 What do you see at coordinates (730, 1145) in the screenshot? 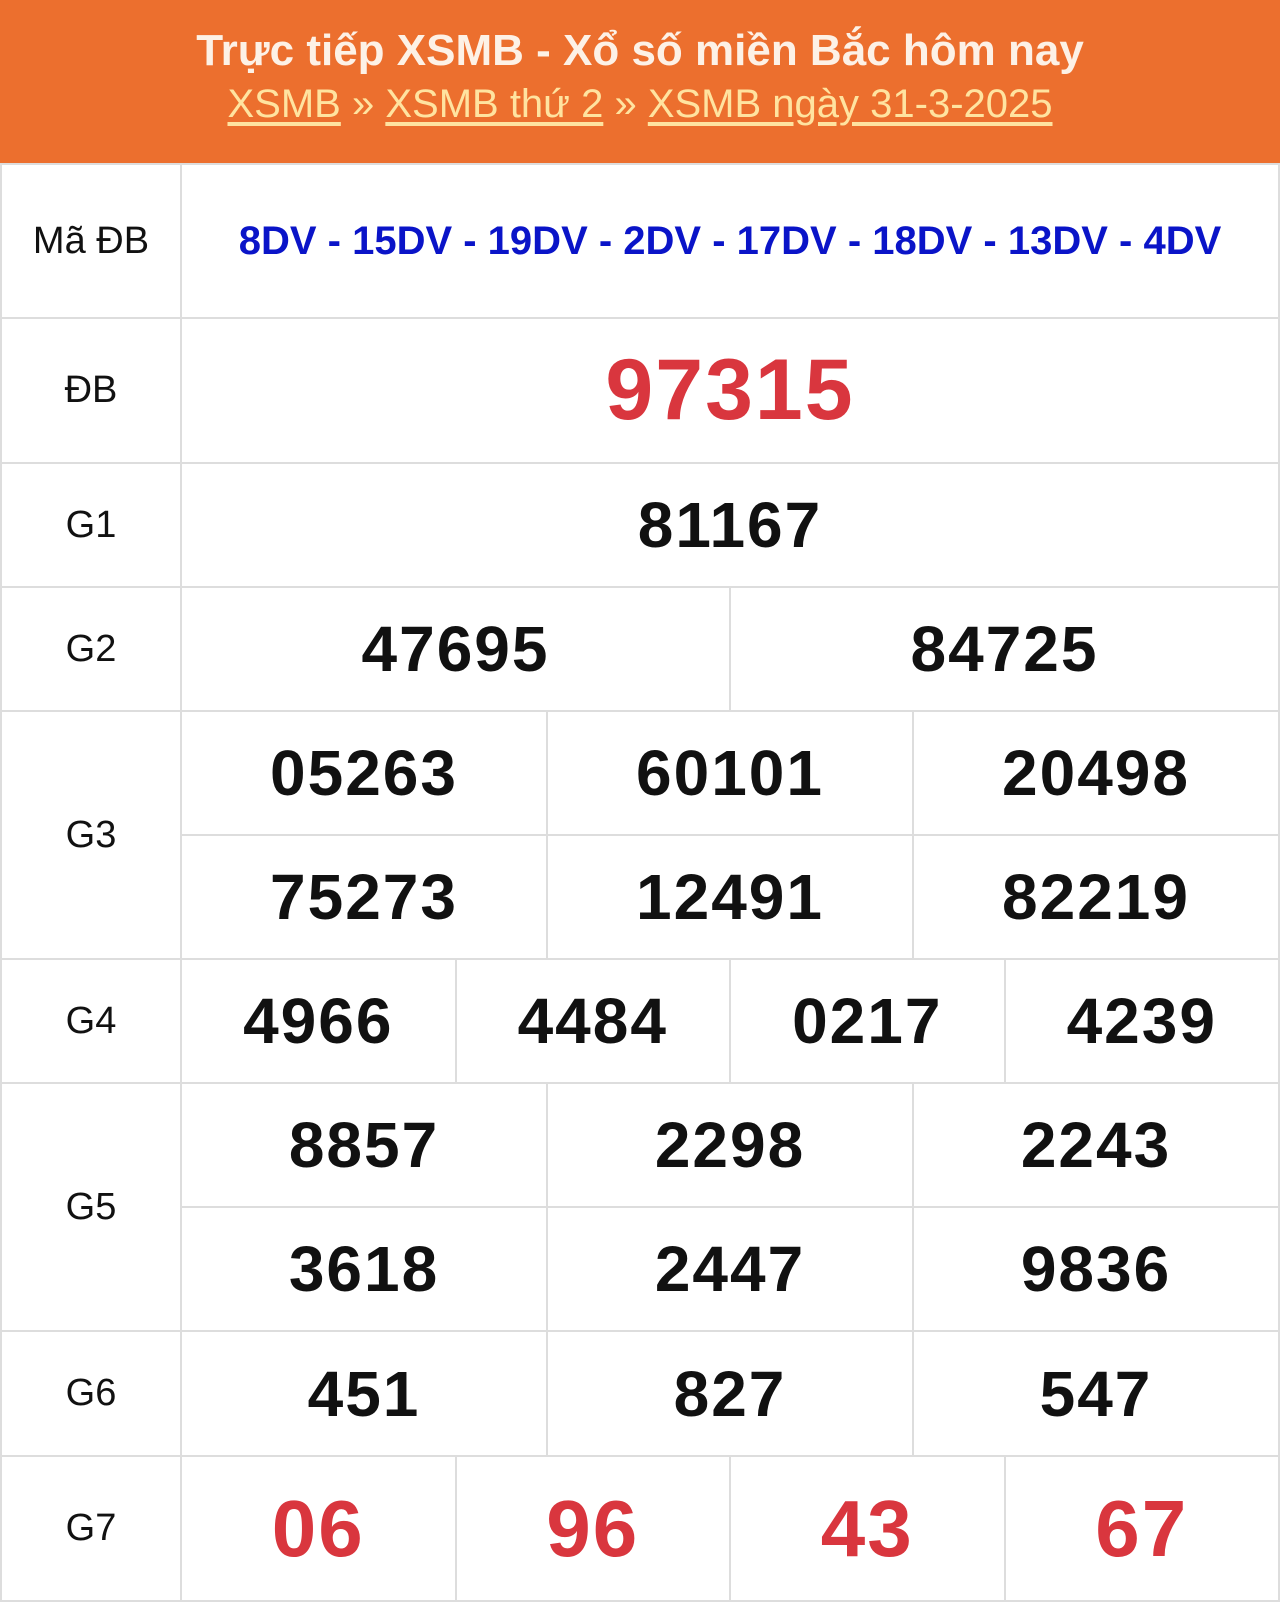
I see `prize-number: 2298` at bounding box center [730, 1145].